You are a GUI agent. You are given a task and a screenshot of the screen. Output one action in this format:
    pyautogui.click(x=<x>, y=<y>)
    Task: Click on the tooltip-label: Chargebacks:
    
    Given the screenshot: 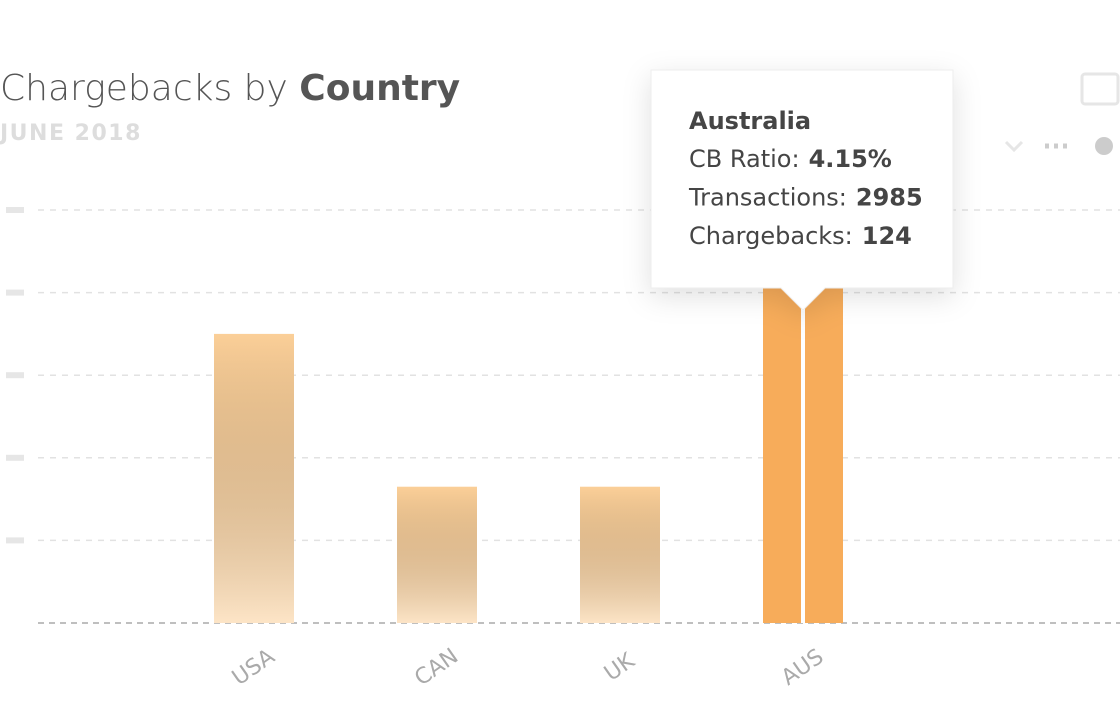 What is the action you would take?
    pyautogui.click(x=771, y=236)
    